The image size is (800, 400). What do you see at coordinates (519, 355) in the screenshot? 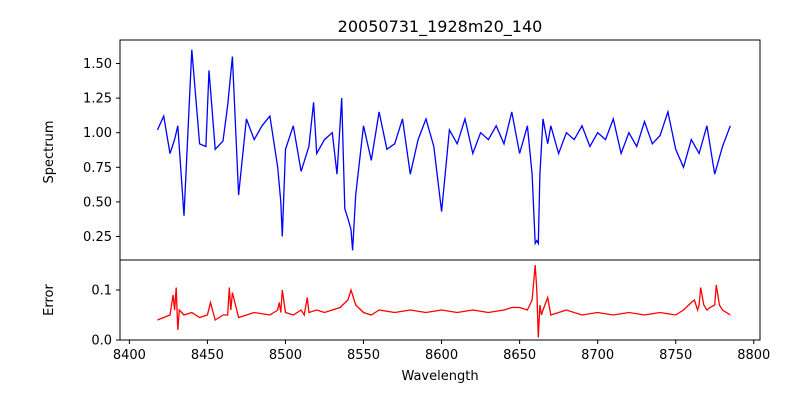
I see `wavelength-x-tick-label: 8650` at bounding box center [519, 355].